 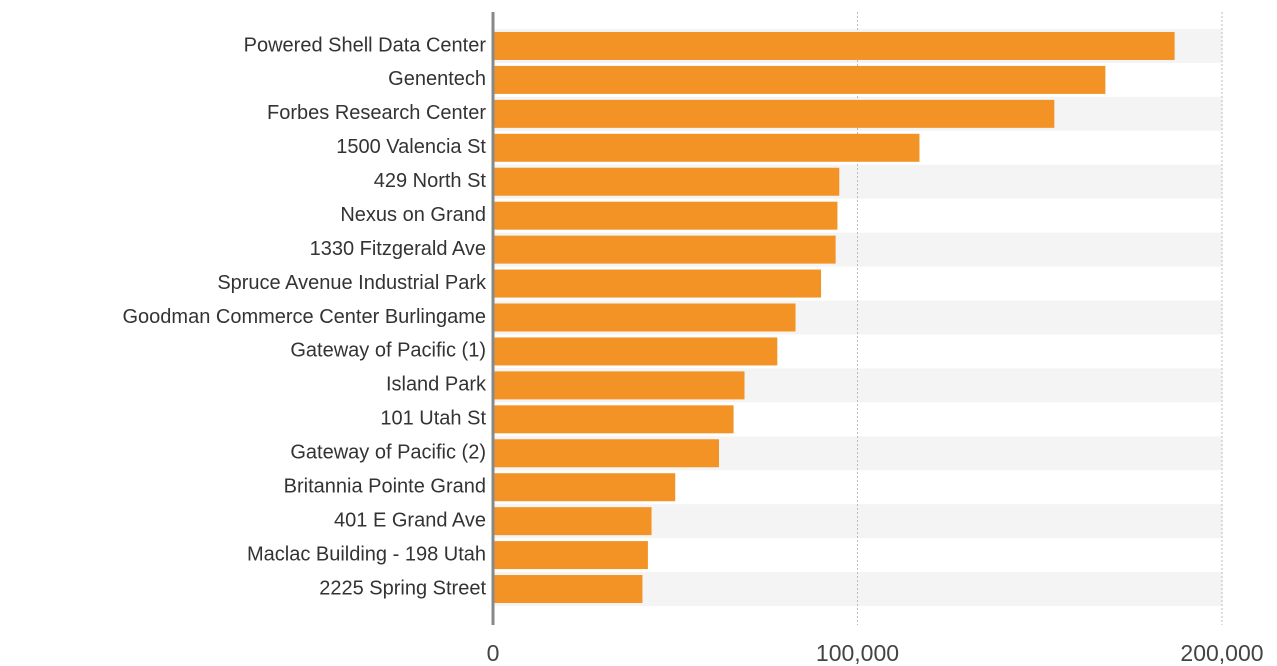 I want to click on y-tick-label: Genentech, so click(x=437, y=79).